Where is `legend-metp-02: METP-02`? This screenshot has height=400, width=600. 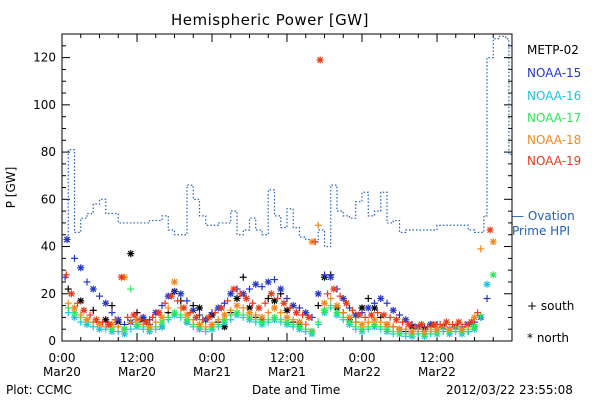 legend-metp-02: METP-02 is located at coordinates (553, 50).